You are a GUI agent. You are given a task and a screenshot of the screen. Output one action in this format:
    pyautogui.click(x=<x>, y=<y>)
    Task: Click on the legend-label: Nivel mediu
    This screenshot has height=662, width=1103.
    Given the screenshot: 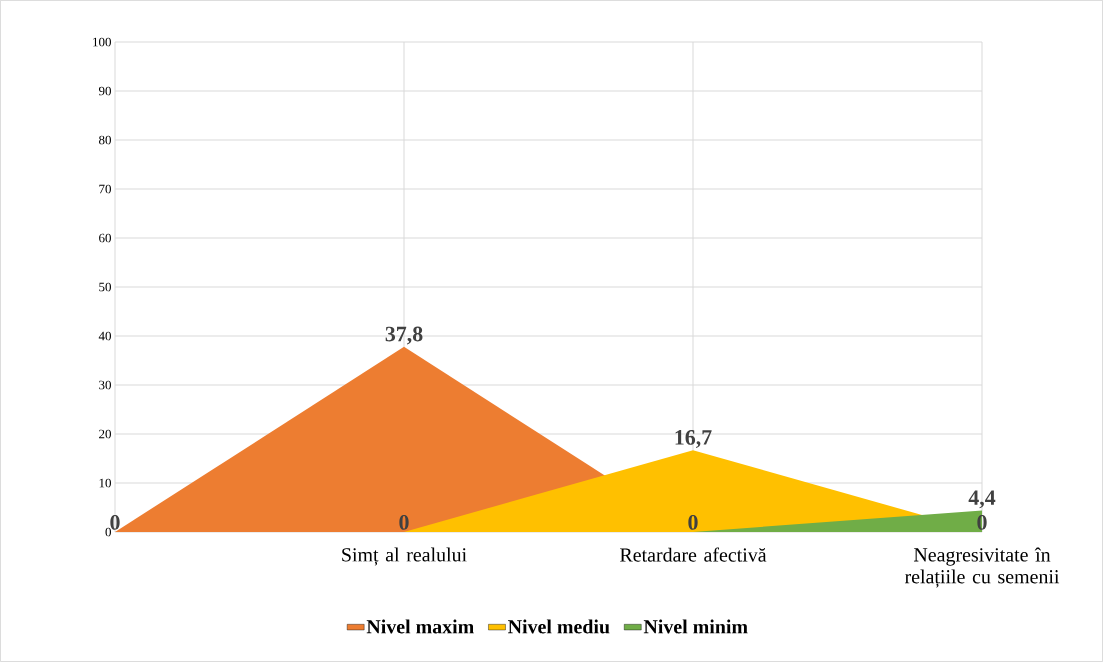 What is the action you would take?
    pyautogui.click(x=559, y=626)
    